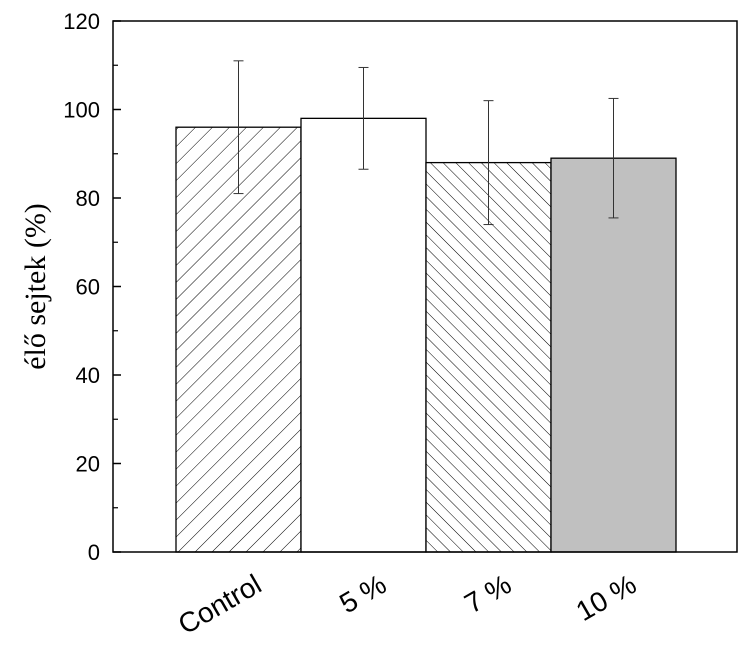 This screenshot has height=660, width=753. What do you see at coordinates (94, 552) in the screenshot?
I see `y-tick-label-0: 0` at bounding box center [94, 552].